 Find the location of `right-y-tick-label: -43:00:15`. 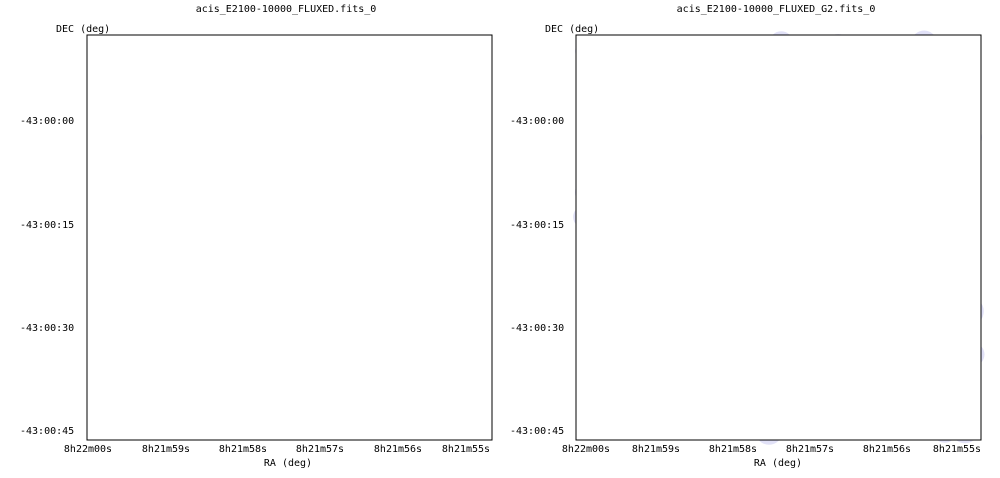

right-y-tick-label: -43:00:15 is located at coordinates (537, 225).